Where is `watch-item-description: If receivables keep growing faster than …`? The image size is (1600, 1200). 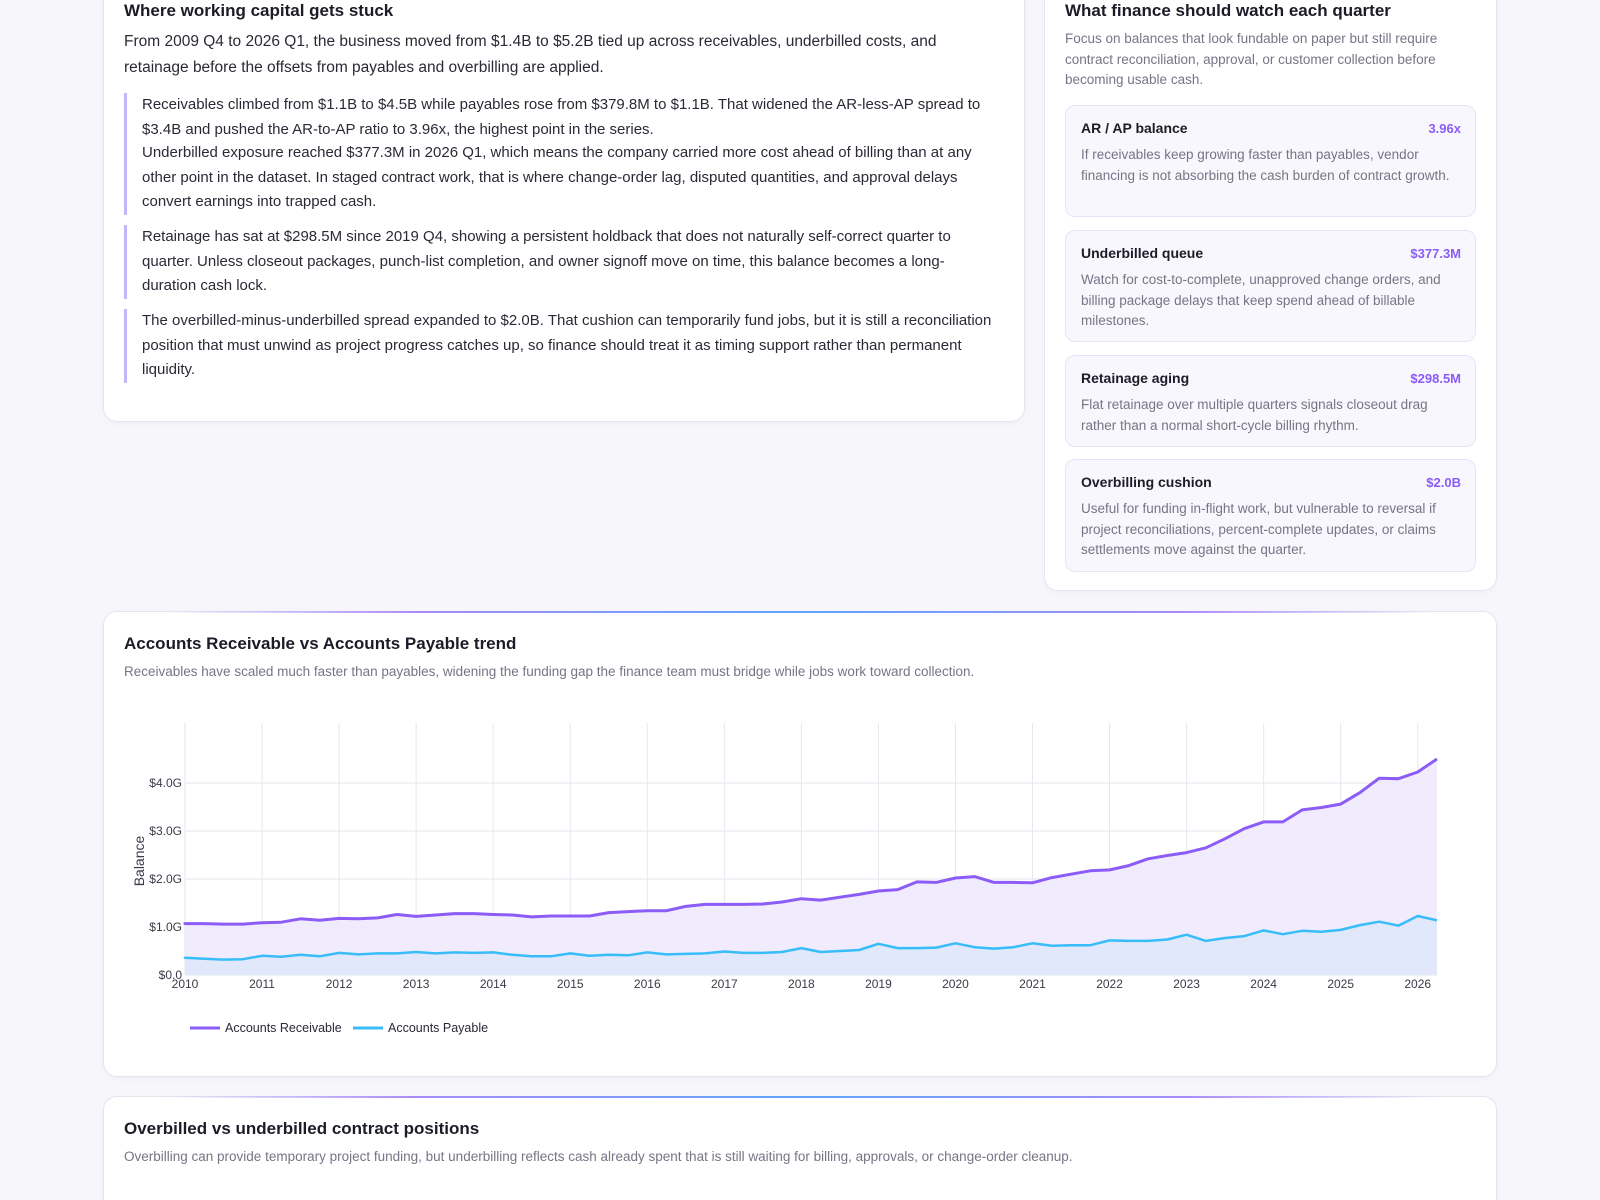 watch-item-description: If receivables keep growing faster than … is located at coordinates (1265, 165).